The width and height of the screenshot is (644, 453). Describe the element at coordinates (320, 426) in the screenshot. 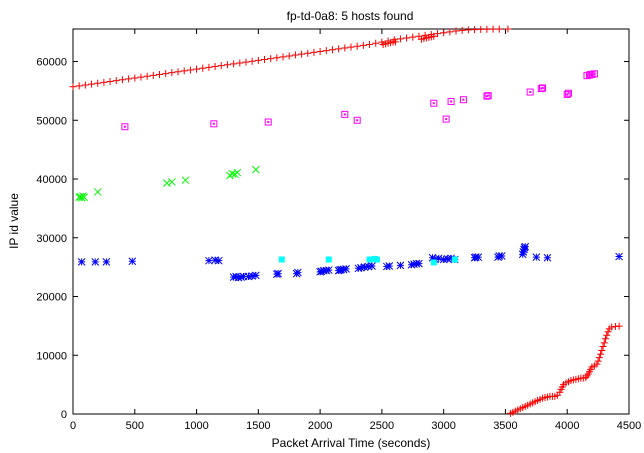

I see `x-tick-label: 2000` at that location.